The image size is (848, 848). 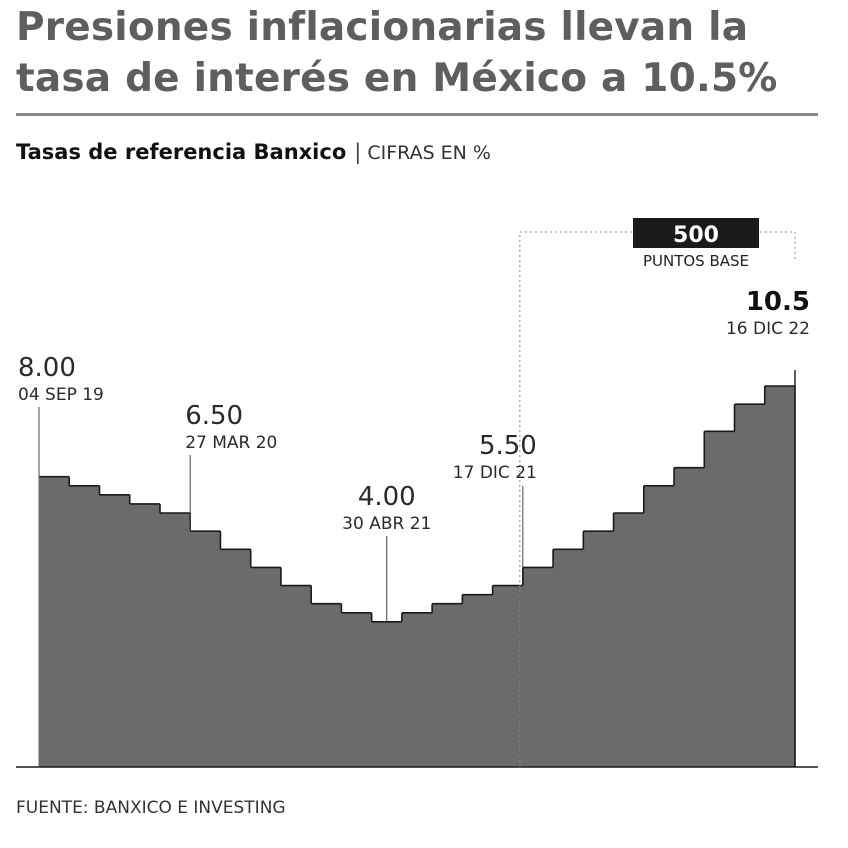 I want to click on chart-title-line-1: Presiones inflacionarias llevan la, so click(x=382, y=27).